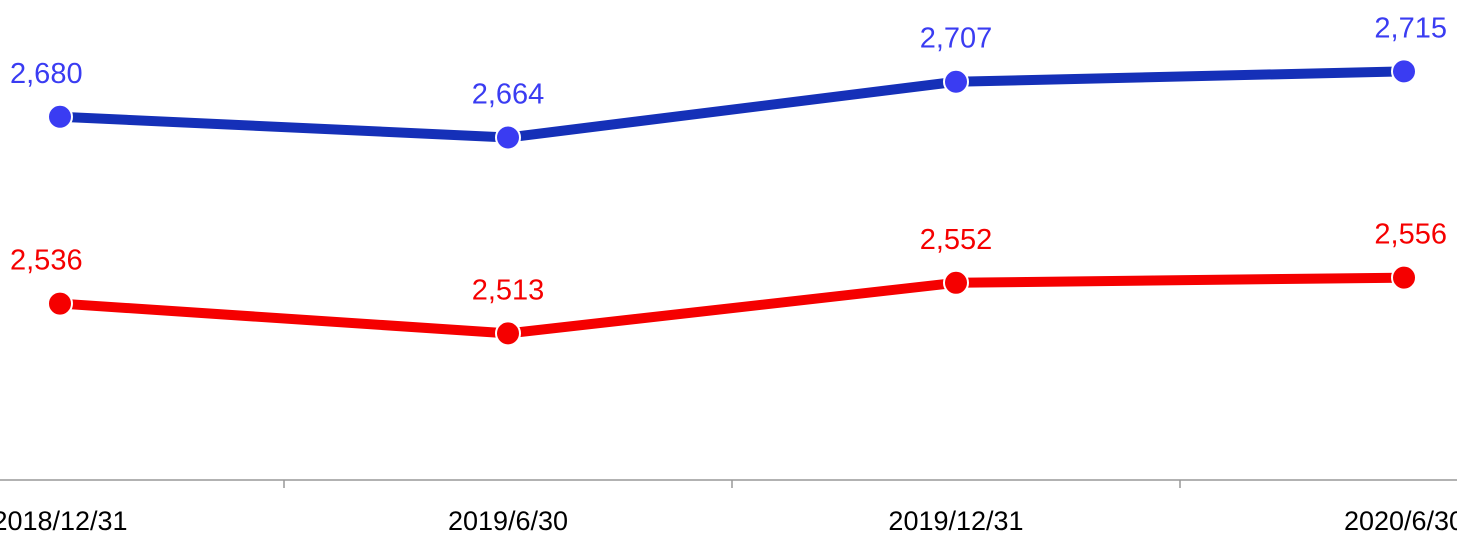 This screenshot has width=1457, height=533. I want to click on x-tick-label: 2019/12/31, so click(955, 519).